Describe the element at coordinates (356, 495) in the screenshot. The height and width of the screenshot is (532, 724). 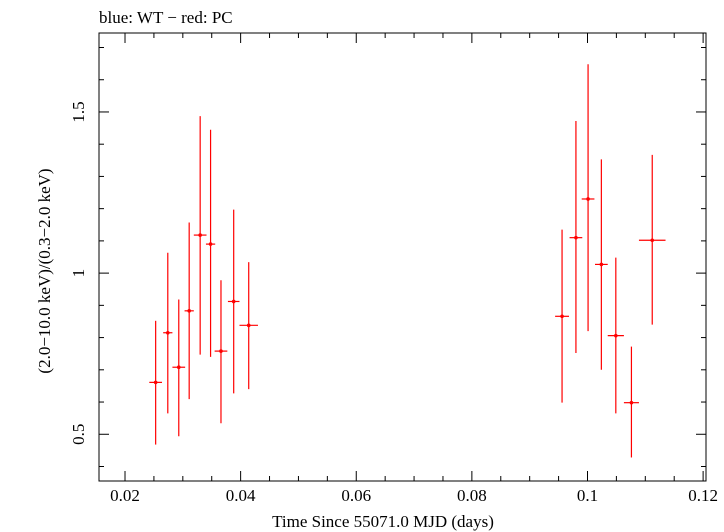
I see `x-tick-label: 0.06` at that location.